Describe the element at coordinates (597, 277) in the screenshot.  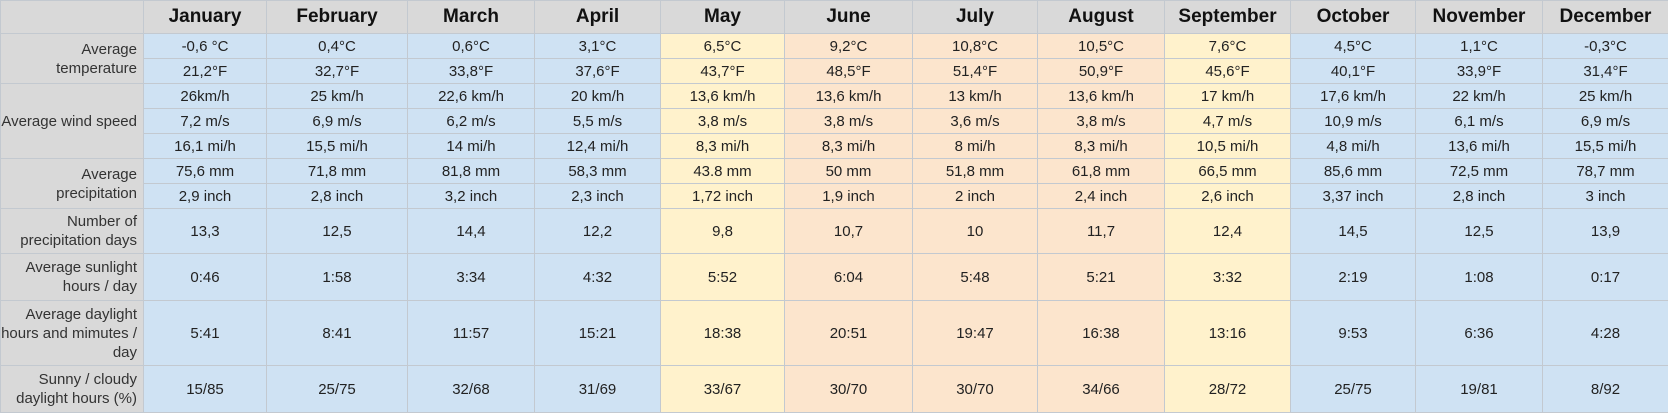
I see `cell-sunlight-hours-april: 4:32` at that location.